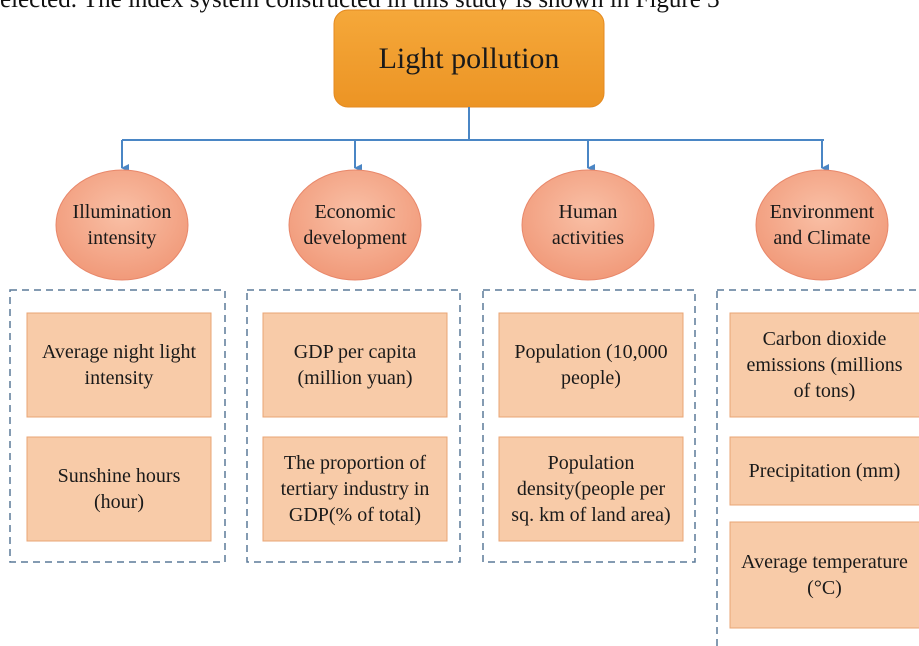 This screenshot has height=646, width=919. I want to click on item-label: Average night light intensity, so click(119, 365).